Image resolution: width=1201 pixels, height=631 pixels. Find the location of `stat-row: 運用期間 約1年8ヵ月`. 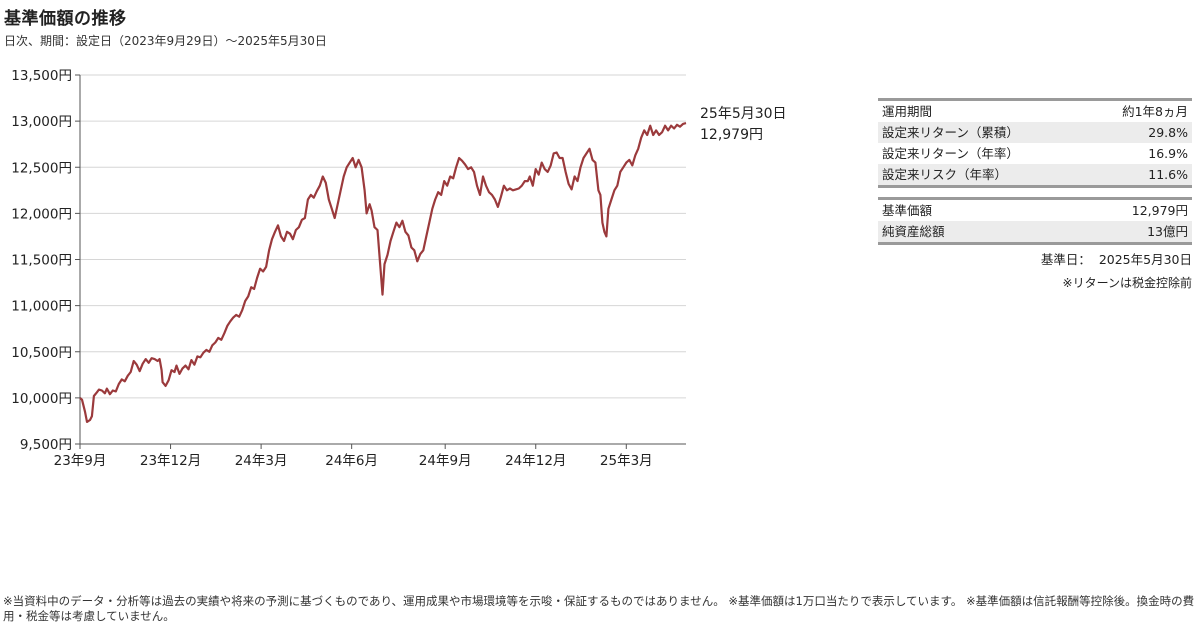

stat-row: 運用期間 約1年8ヵ月 is located at coordinates (1035, 111).